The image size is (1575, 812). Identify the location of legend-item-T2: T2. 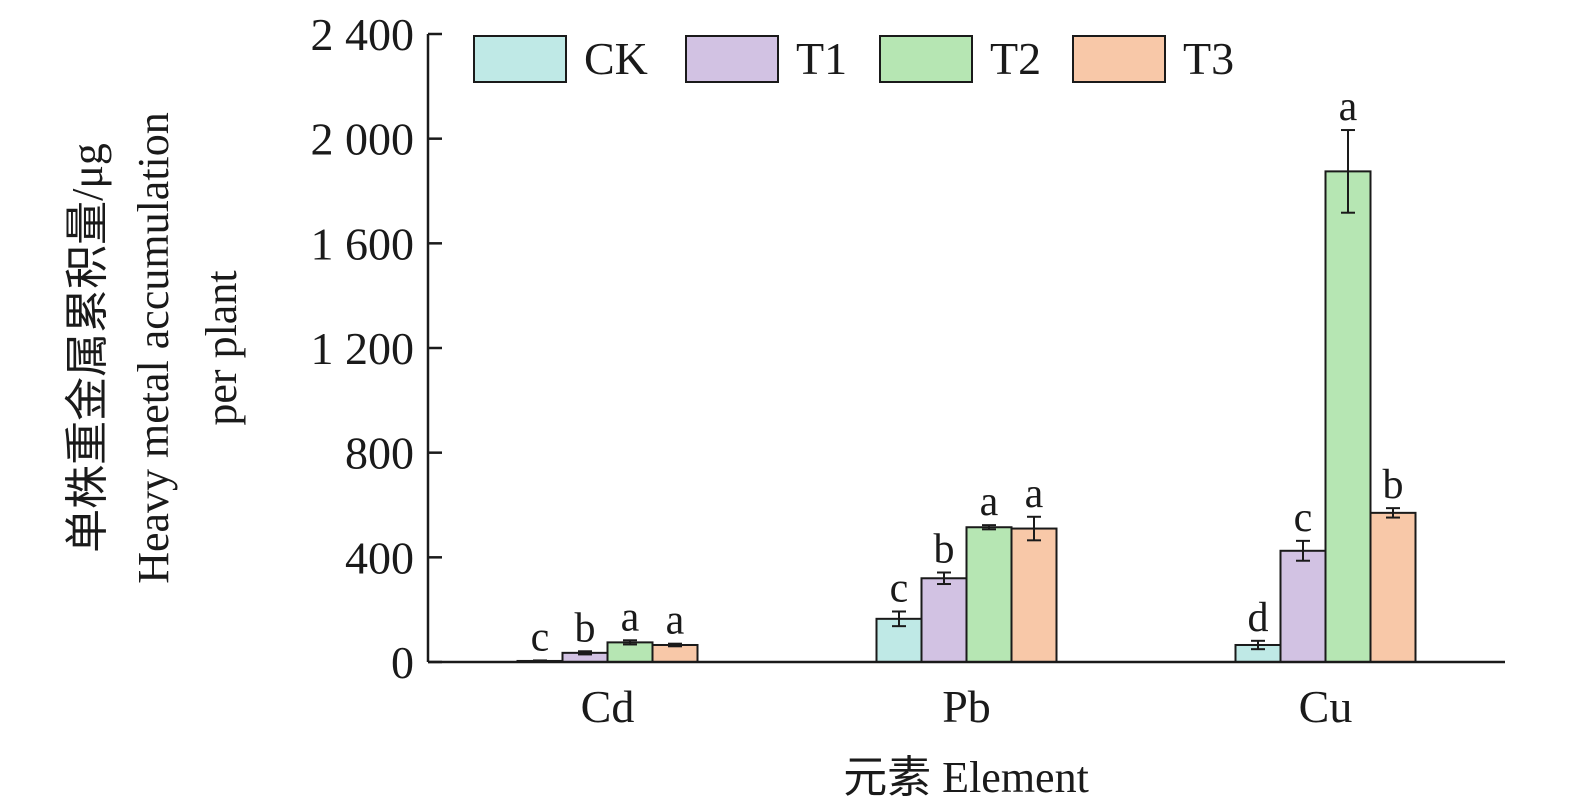
(960, 58).